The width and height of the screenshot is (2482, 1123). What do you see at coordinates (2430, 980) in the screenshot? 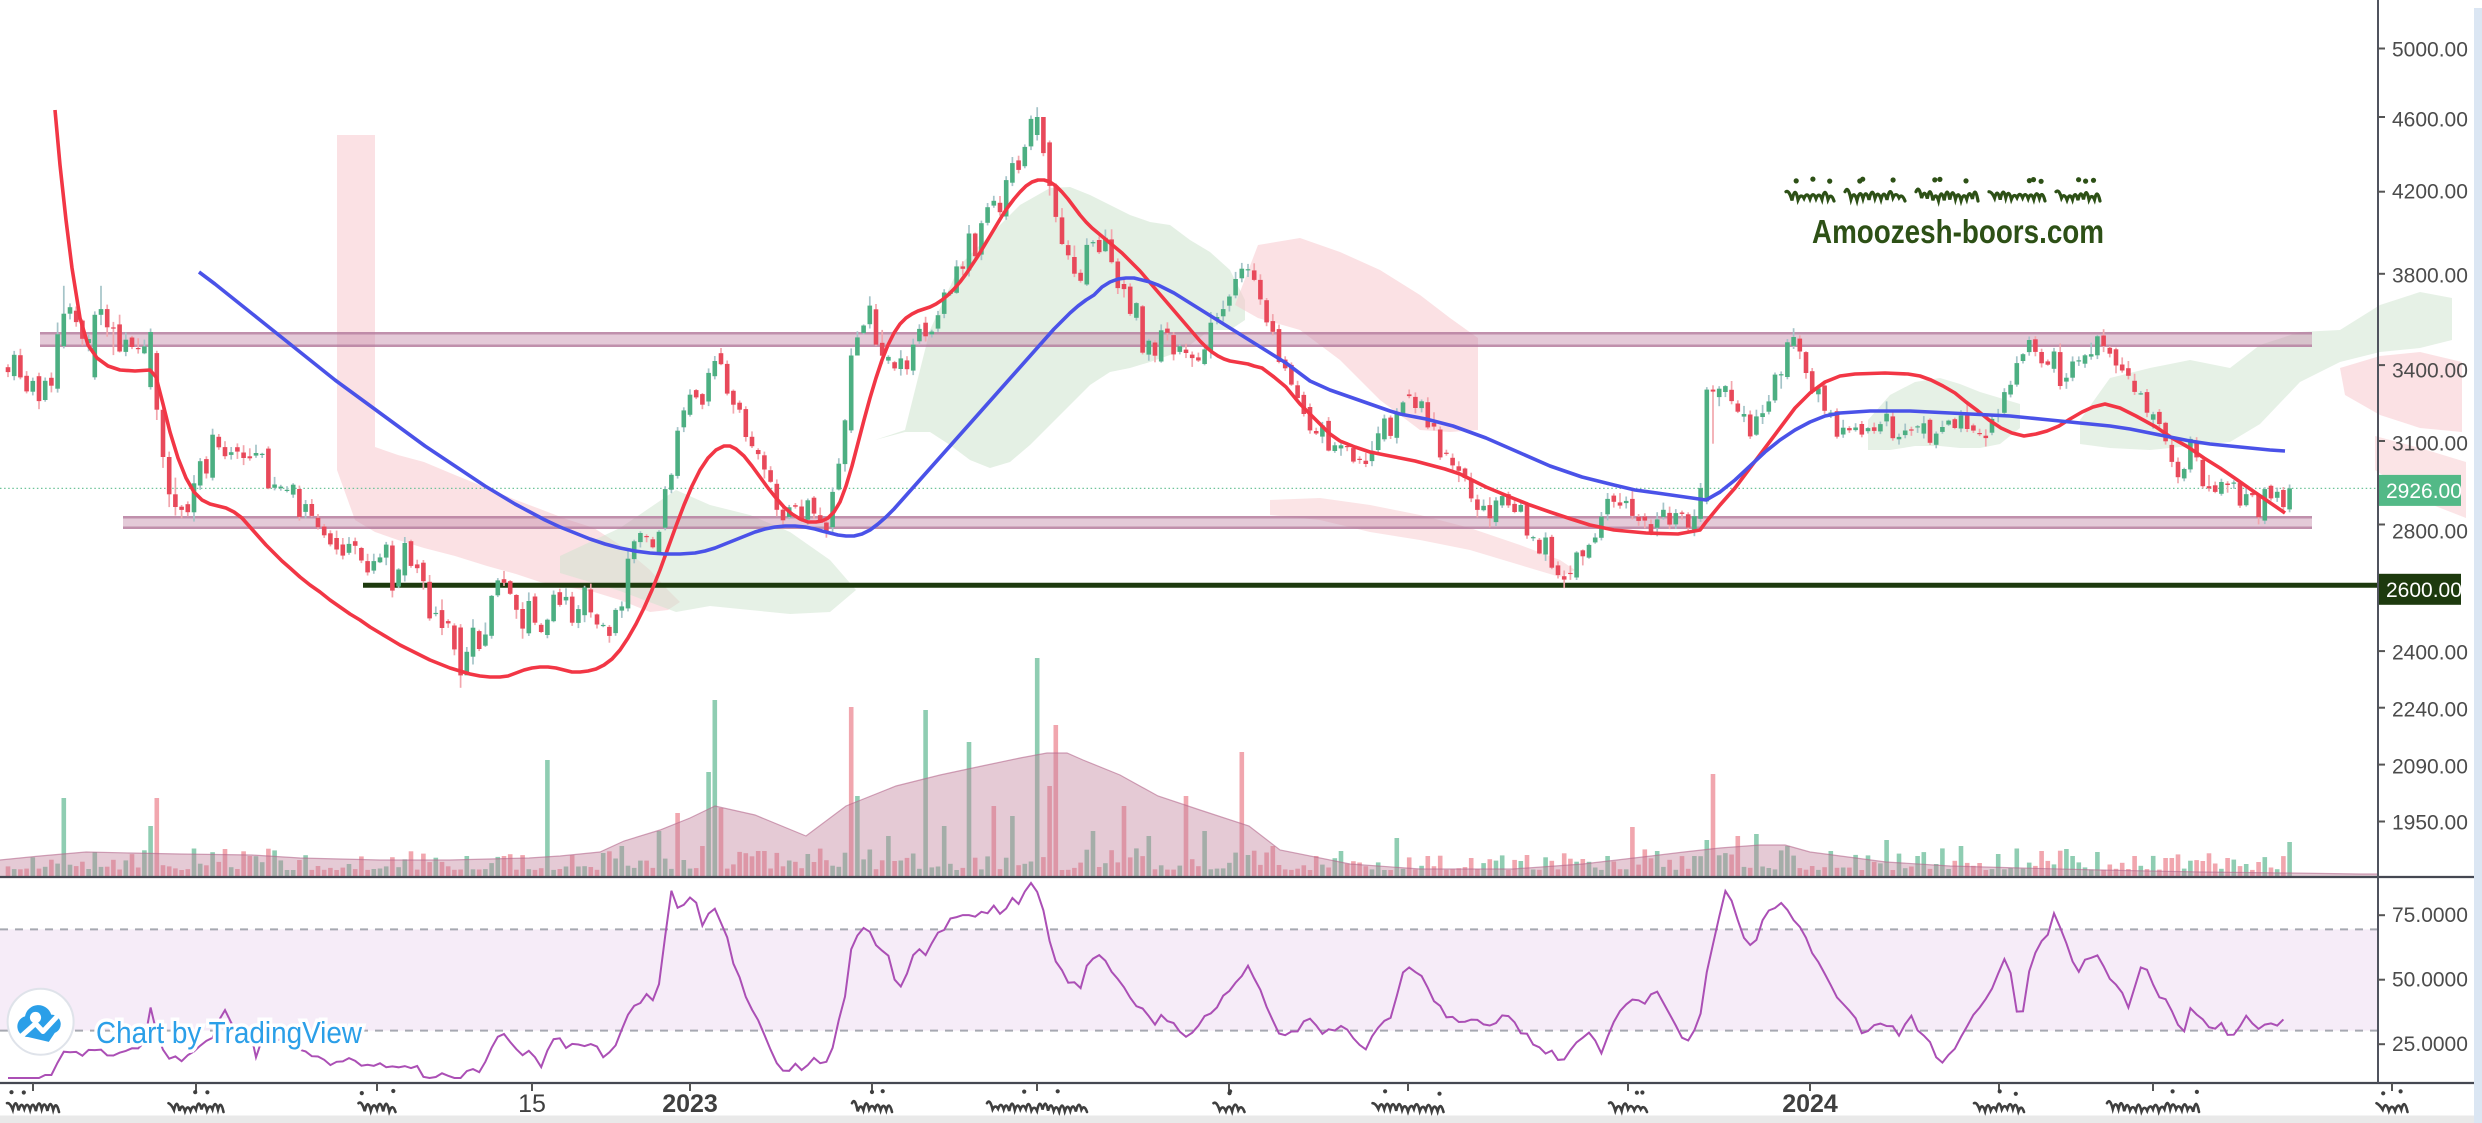
I see `svg-text: 50.0000` at bounding box center [2430, 980].